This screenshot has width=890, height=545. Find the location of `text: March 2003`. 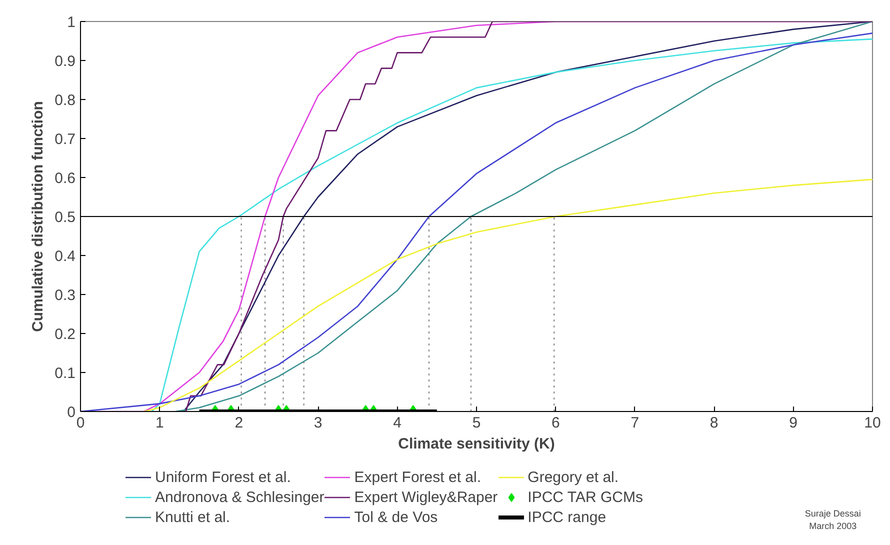

text: March 2003 is located at coordinates (833, 526).